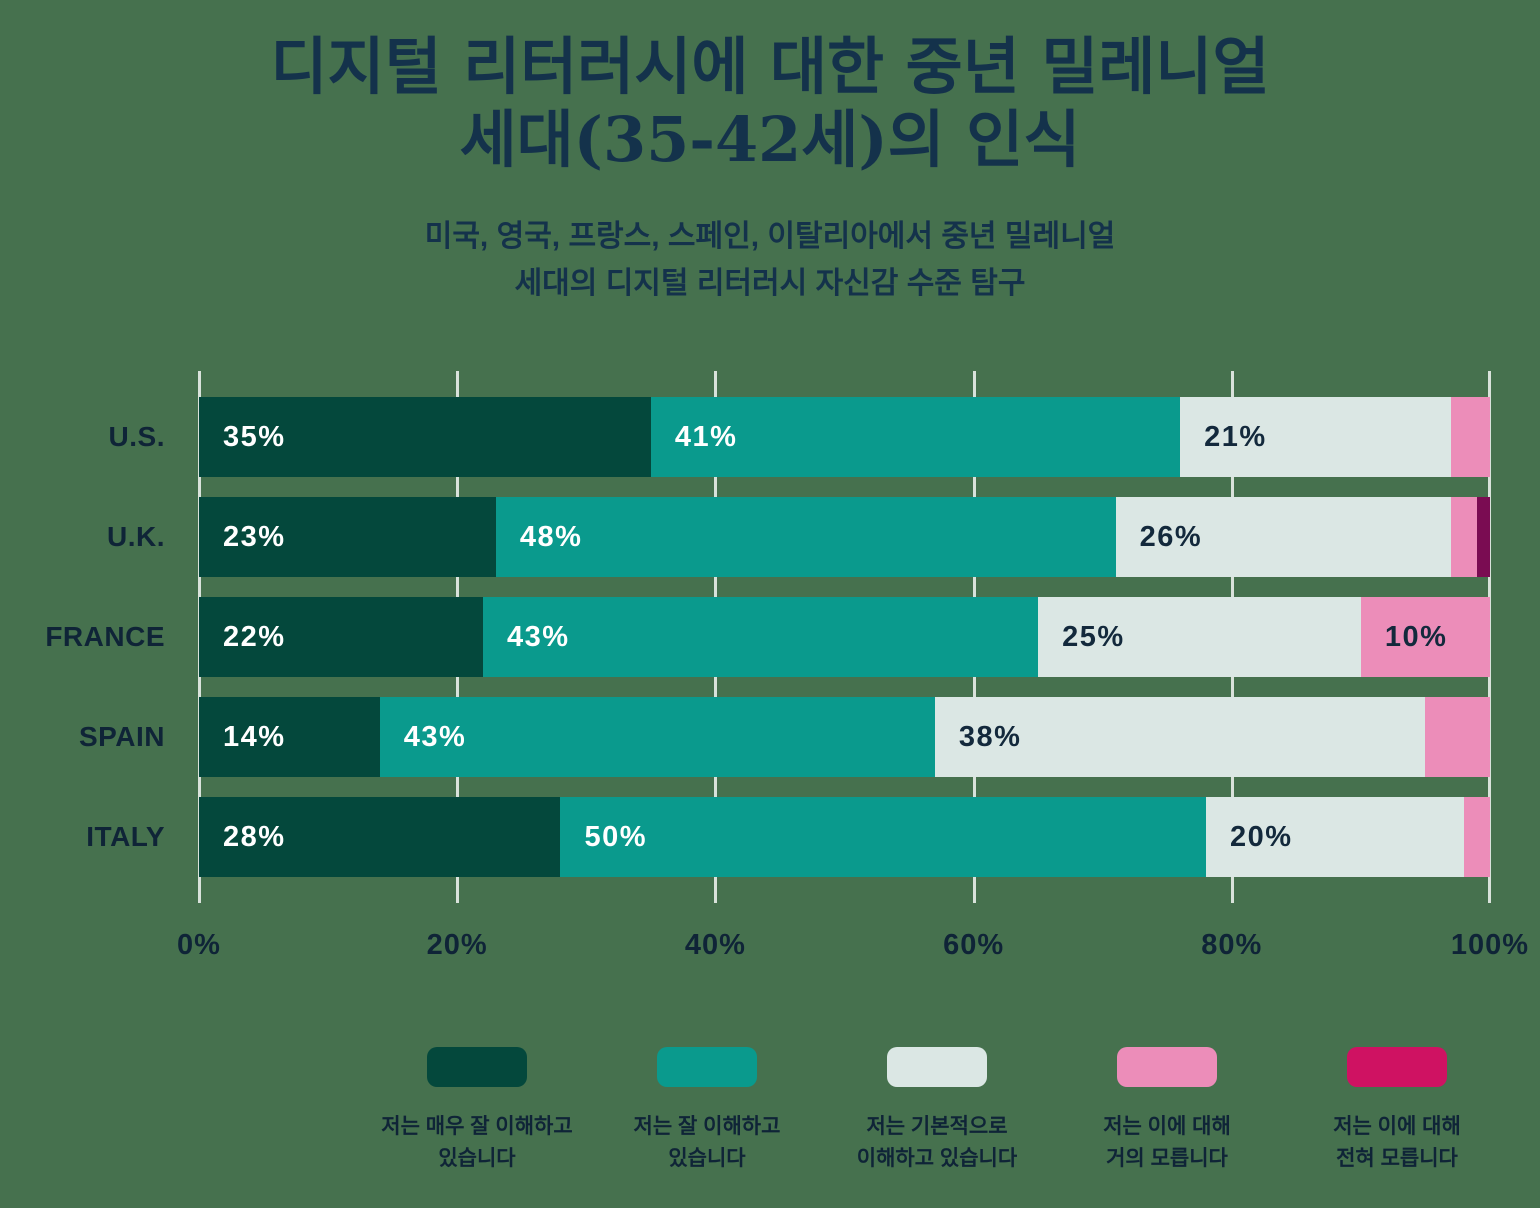 This screenshot has height=1208, width=1540. I want to click on stacked-bar: 35% 41% 21%, so click(844, 437).